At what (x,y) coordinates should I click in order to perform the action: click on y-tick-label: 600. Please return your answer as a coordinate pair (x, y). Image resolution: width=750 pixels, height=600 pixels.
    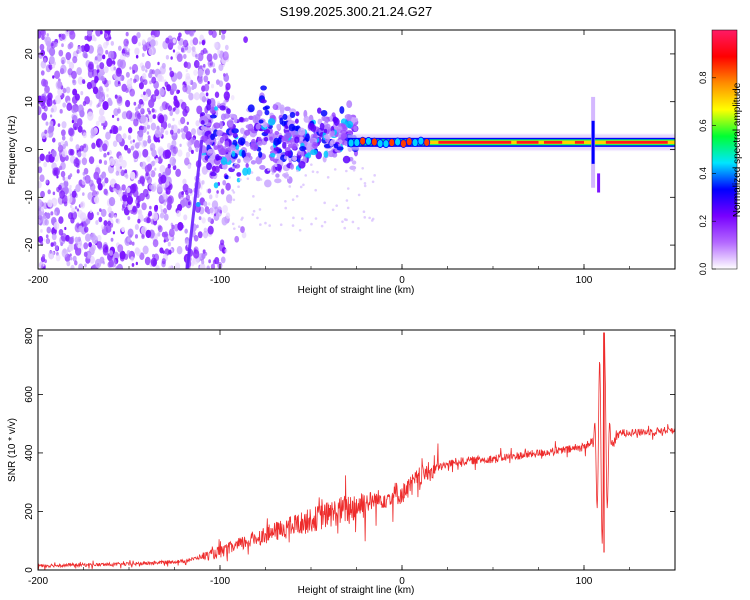
    Looking at the image, I should click on (29, 394).